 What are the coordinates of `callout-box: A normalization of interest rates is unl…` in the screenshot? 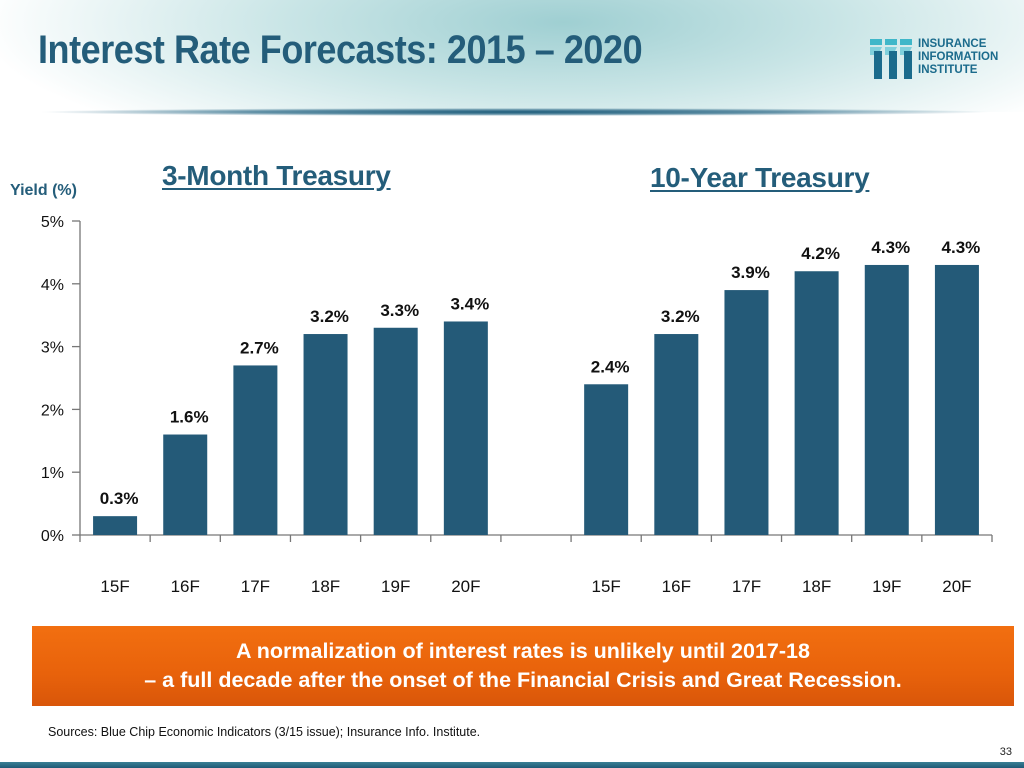 It's located at (523, 666).